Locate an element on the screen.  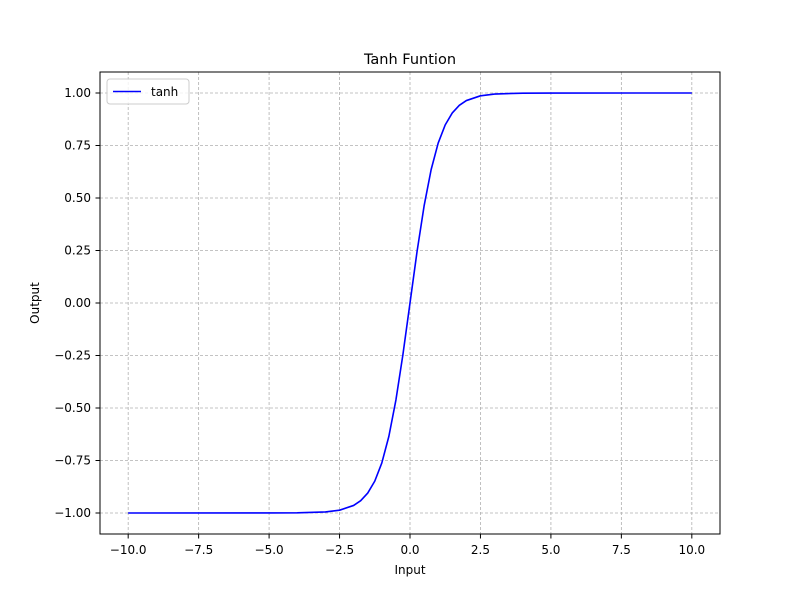
legend-label: tanh is located at coordinates (164, 92).